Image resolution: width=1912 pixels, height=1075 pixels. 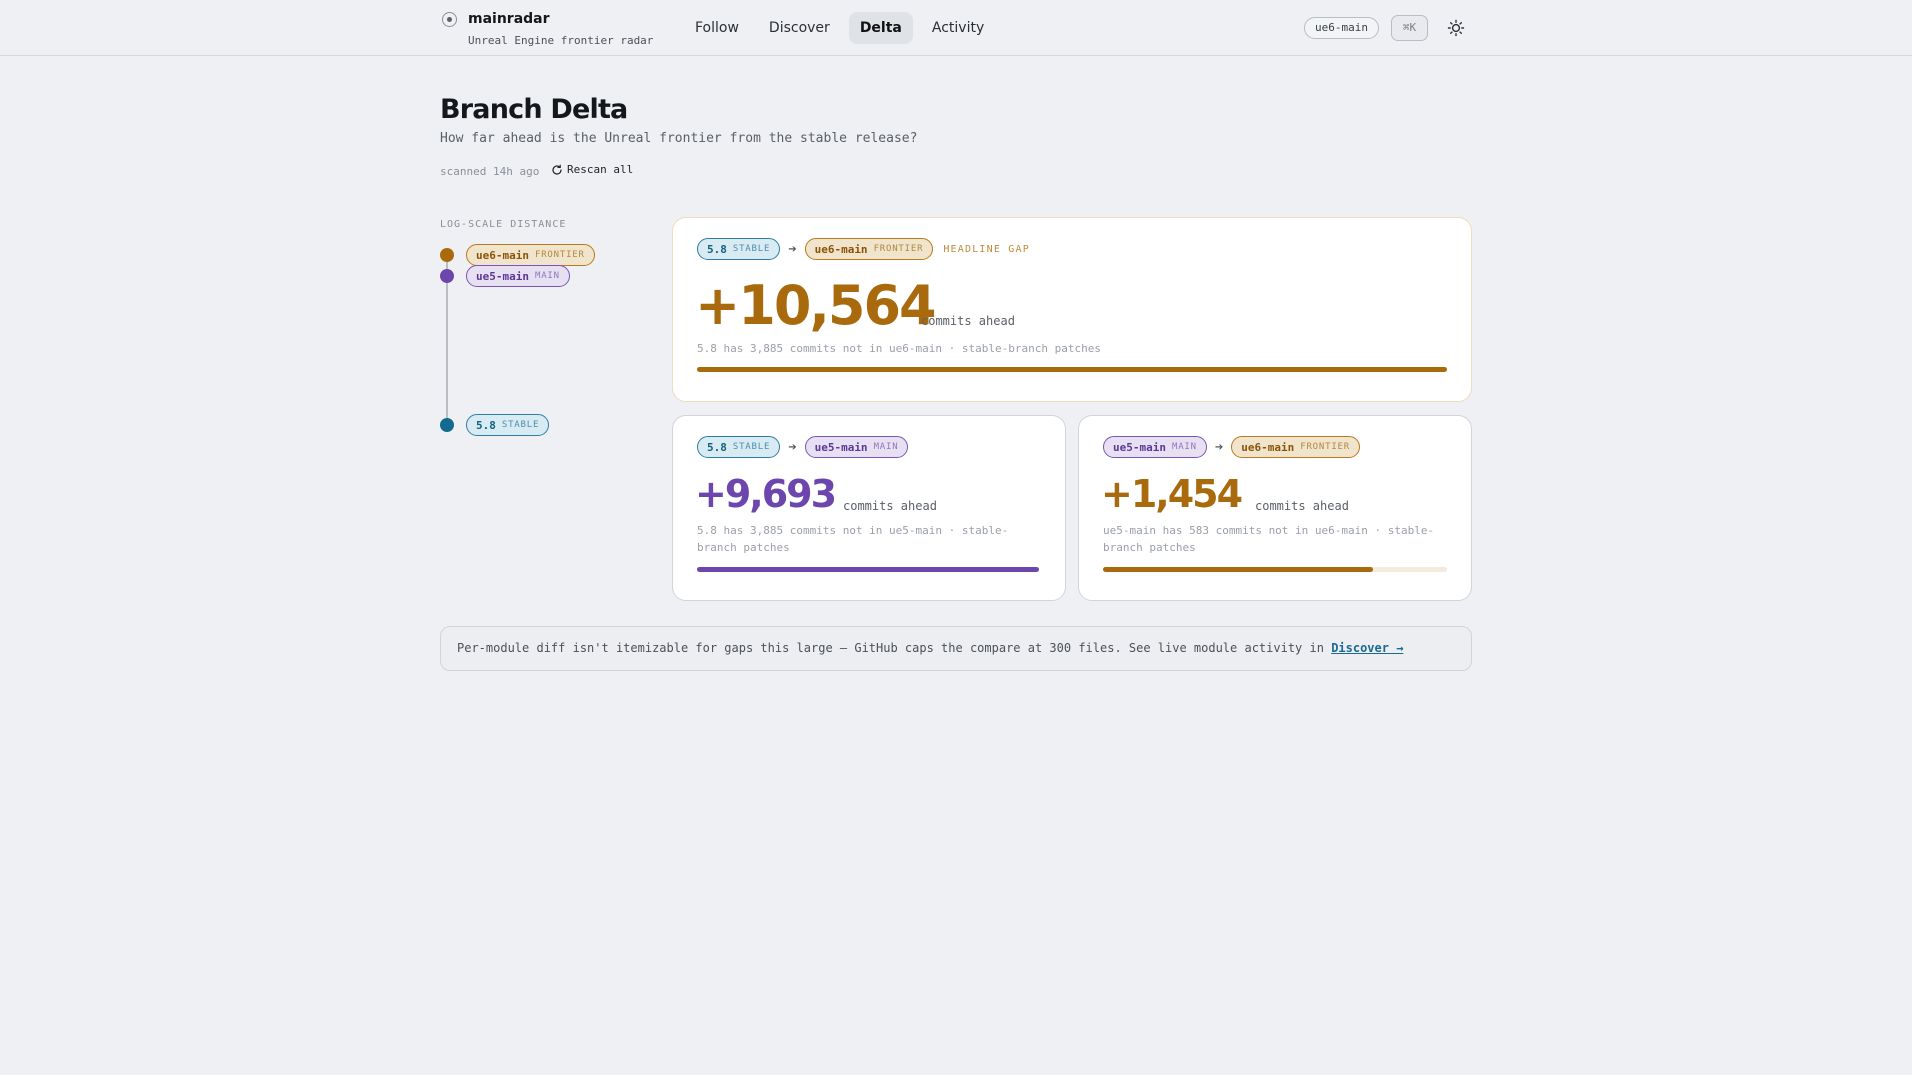 What do you see at coordinates (449, 19) in the screenshot?
I see `radar-logo-icon` at bounding box center [449, 19].